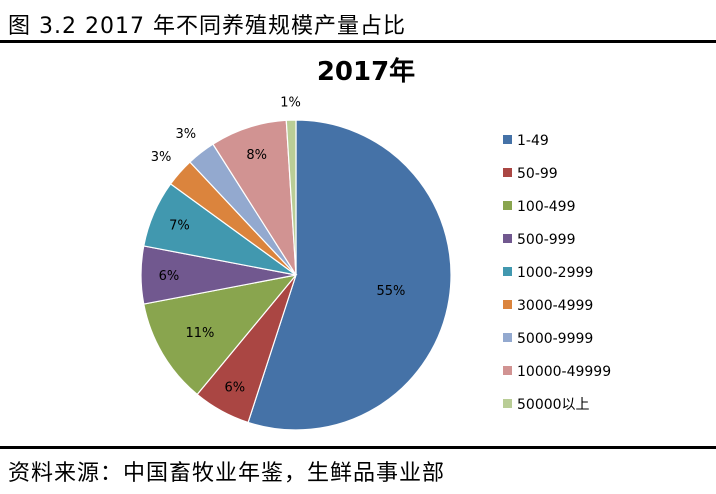 The width and height of the screenshot is (716, 494). Describe the element at coordinates (227, 473) in the screenshot. I see `source-note: 资料来源：中国畜牧业年鉴，生鲜品事业部` at that location.